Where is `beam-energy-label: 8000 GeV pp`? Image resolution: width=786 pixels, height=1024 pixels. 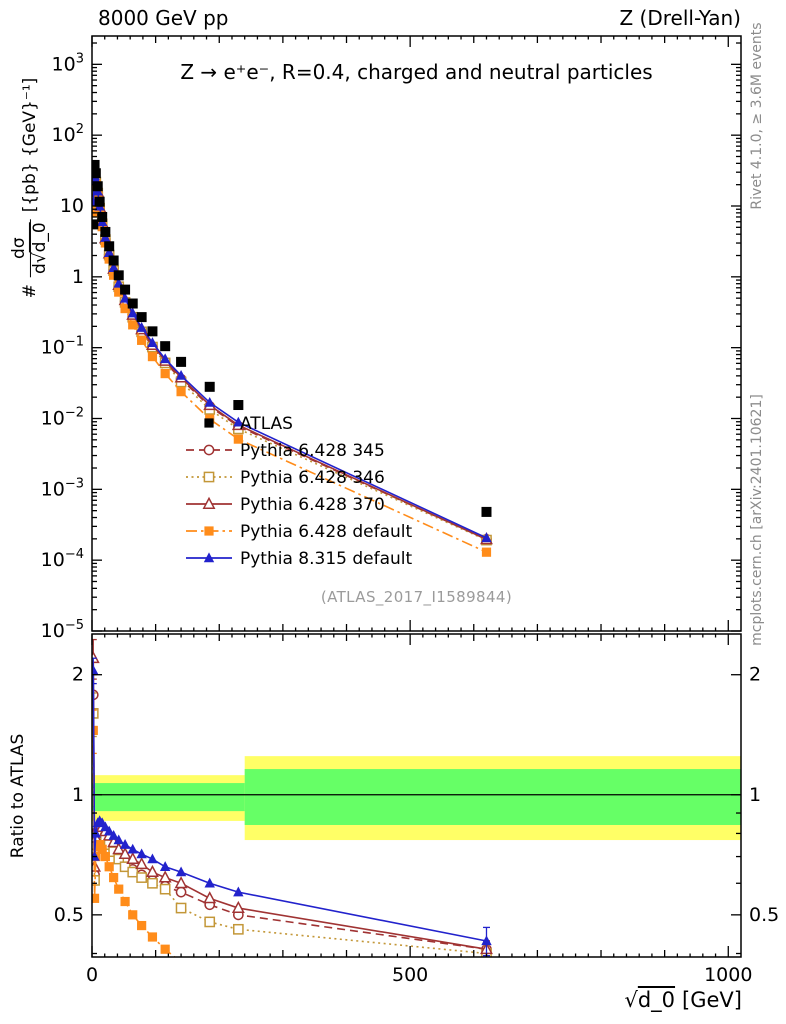
beam-energy-label: 8000 GeV pp is located at coordinates (163, 18).